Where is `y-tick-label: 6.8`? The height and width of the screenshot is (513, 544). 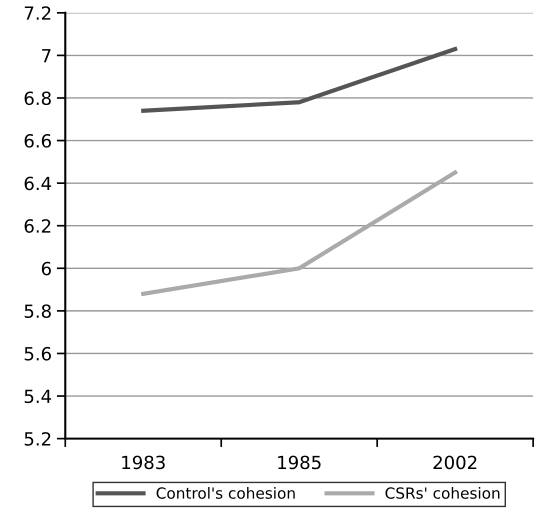 y-tick-label: 6.8 is located at coordinates (37, 98).